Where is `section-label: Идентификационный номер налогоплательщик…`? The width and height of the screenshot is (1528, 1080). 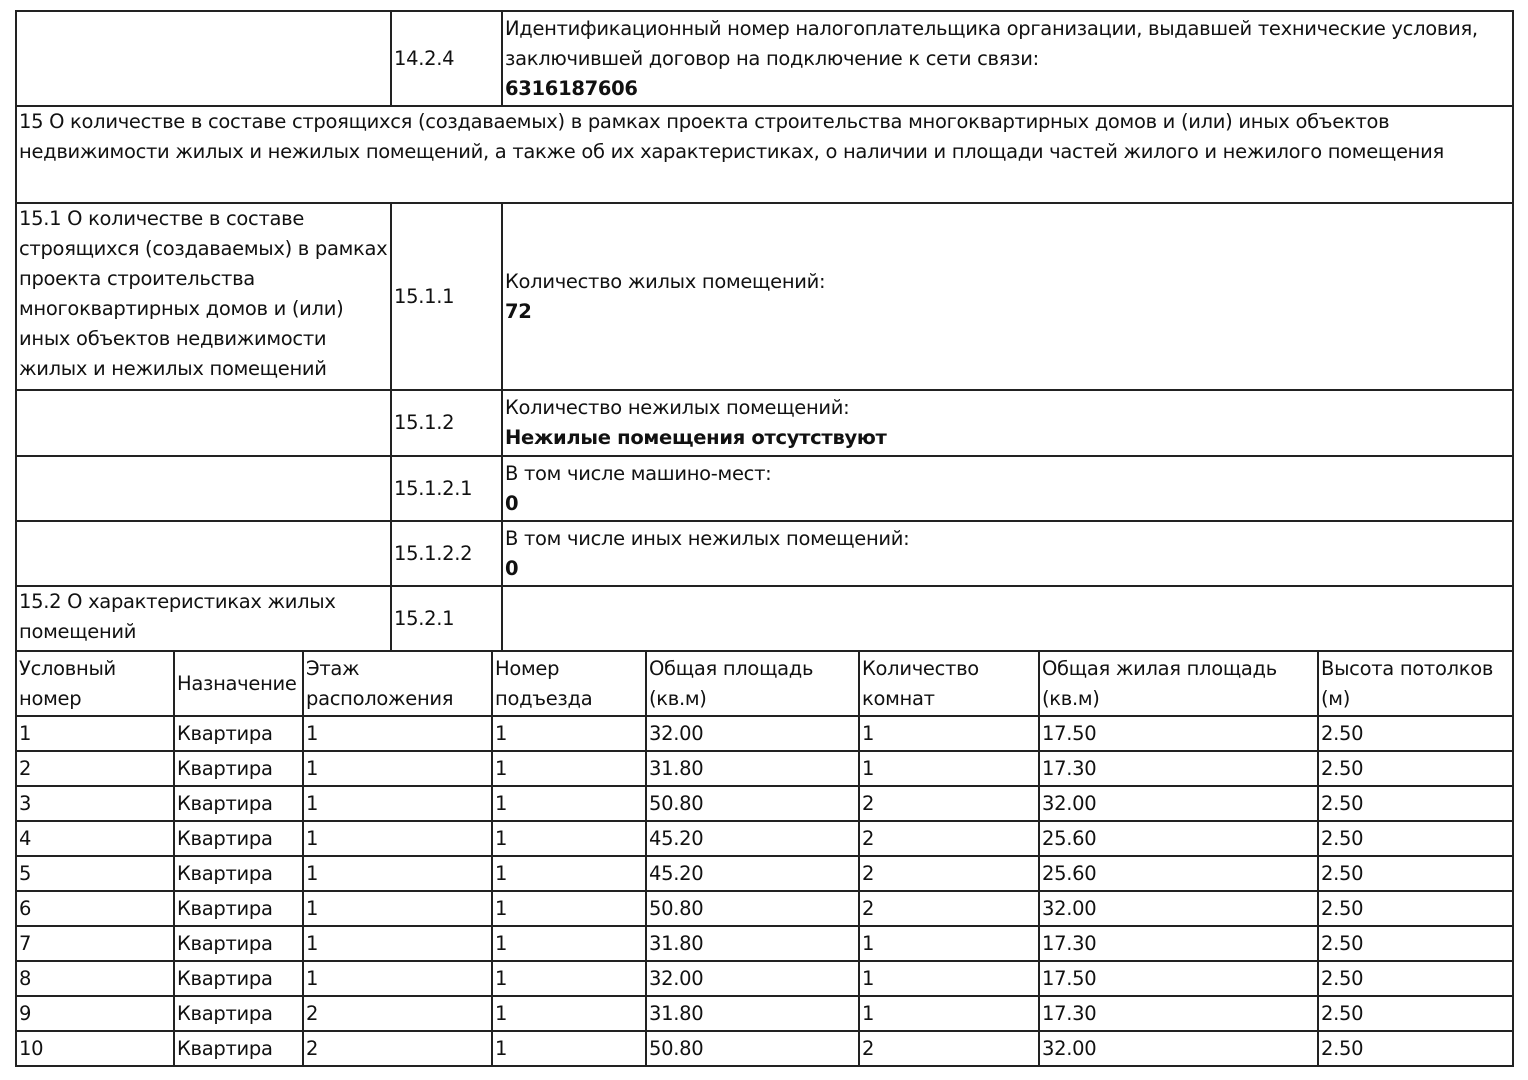 section-label: Идентификационный номер налогоплательщик… is located at coordinates (991, 43).